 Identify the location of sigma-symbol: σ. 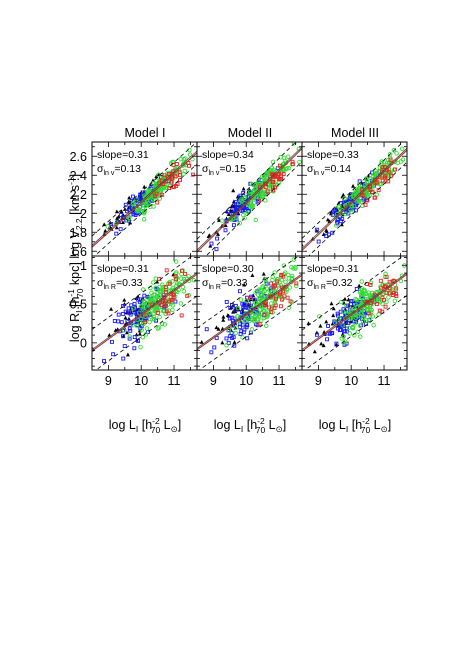
(100, 169).